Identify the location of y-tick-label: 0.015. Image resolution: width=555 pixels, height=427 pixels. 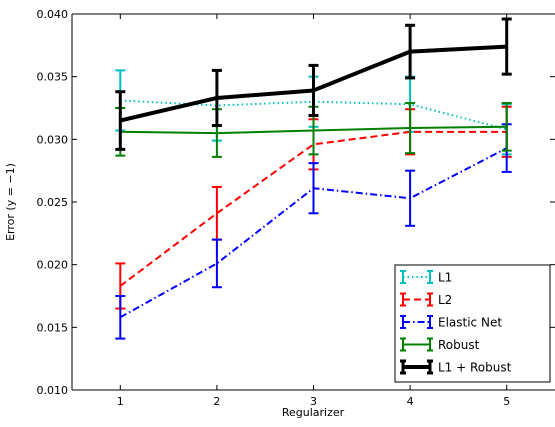
(53, 327).